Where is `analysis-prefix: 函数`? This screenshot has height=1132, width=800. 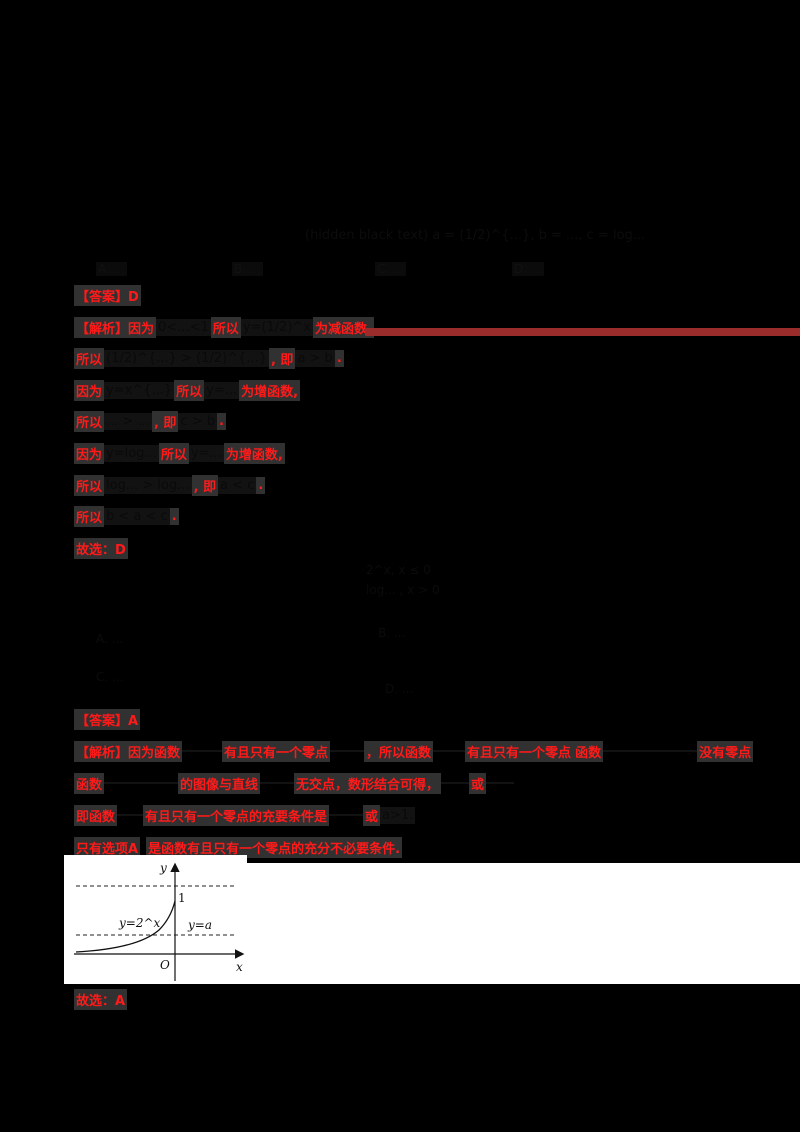 analysis-prefix: 函数 is located at coordinates (89, 783).